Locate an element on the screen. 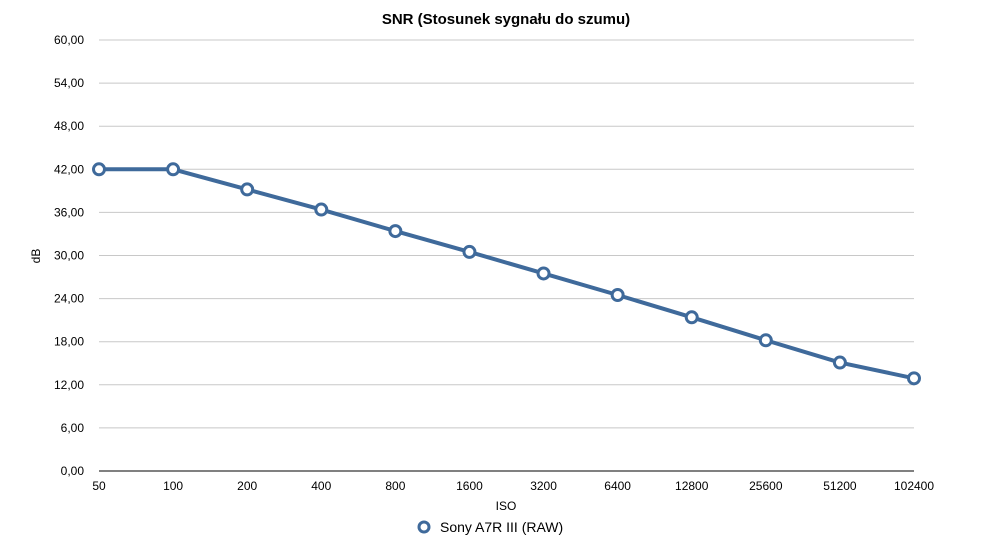 This screenshot has height=556, width=1000. x-tick-label: 12800 is located at coordinates (692, 486).